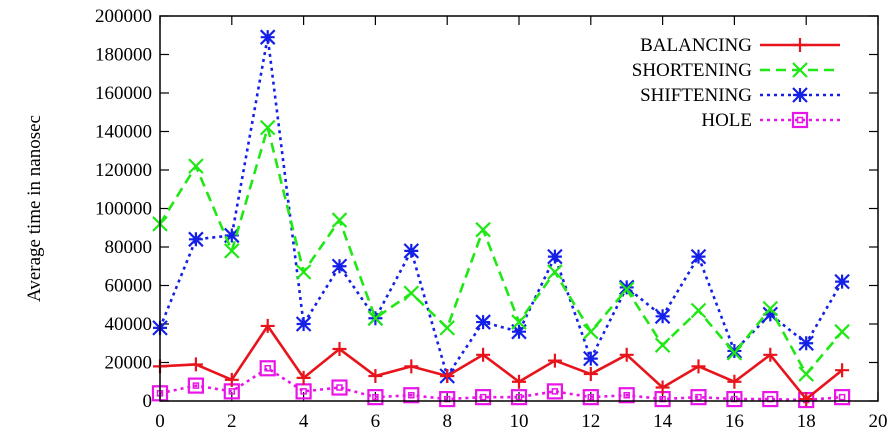 Image resolution: width=892 pixels, height=441 pixels. What do you see at coordinates (696, 45) in the screenshot?
I see `legend-label: BALANCING` at bounding box center [696, 45].